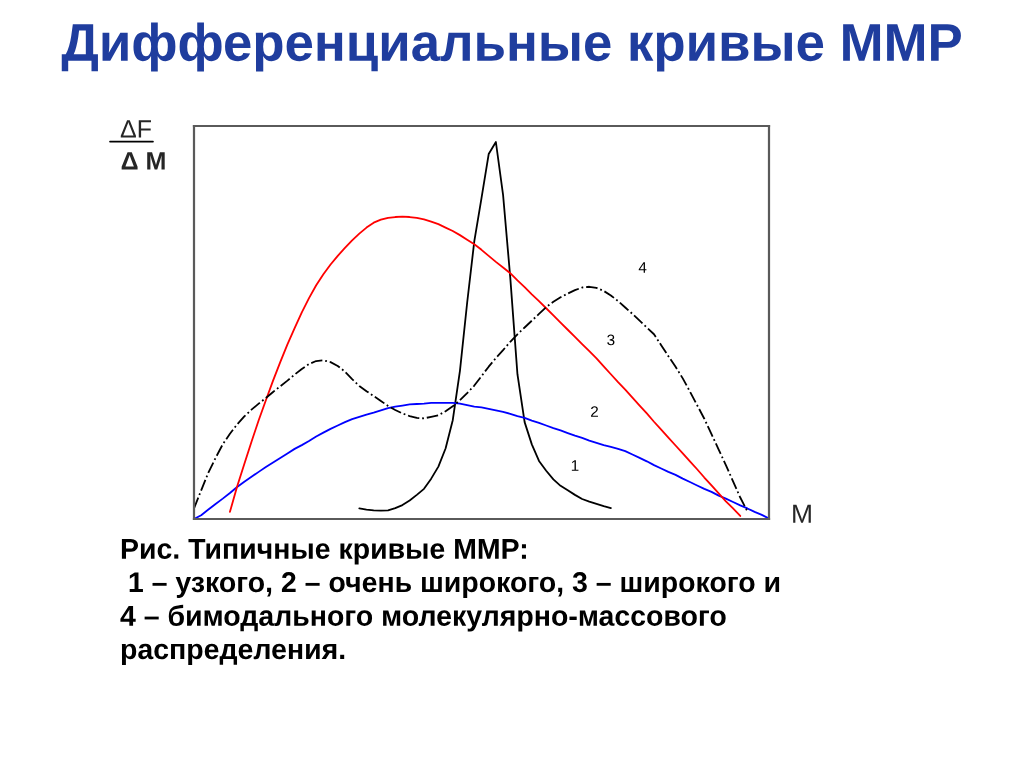  I want to click on y-axis-title: ΔF Δ M, so click(142, 145).